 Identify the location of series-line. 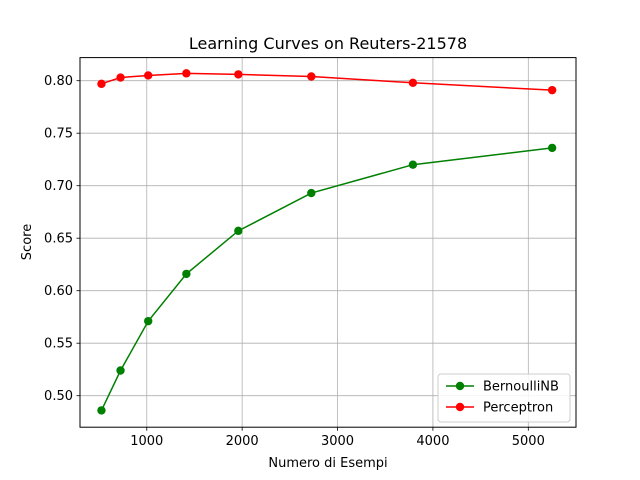
(327, 81).